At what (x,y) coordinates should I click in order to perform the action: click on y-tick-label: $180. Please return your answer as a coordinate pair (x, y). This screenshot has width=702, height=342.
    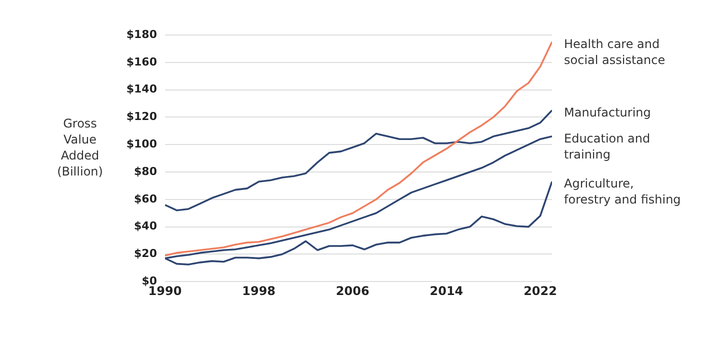
    Looking at the image, I should click on (142, 34).